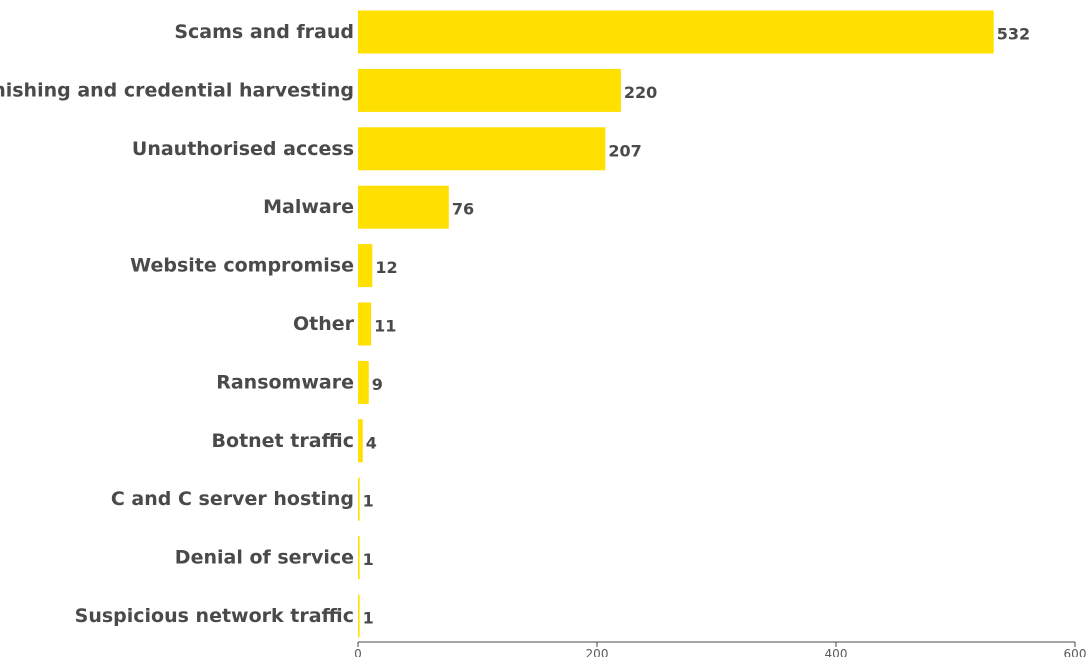 This screenshot has width=1090, height=661. What do you see at coordinates (836, 652) in the screenshot?
I see `x-tick-label: 400` at bounding box center [836, 652].